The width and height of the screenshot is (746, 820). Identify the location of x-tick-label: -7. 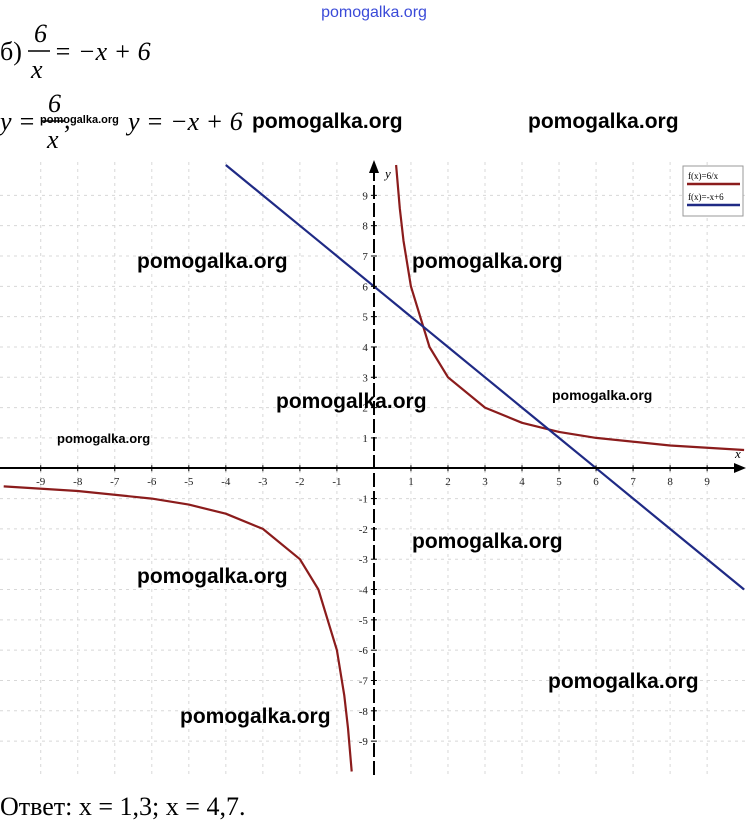
(115, 482).